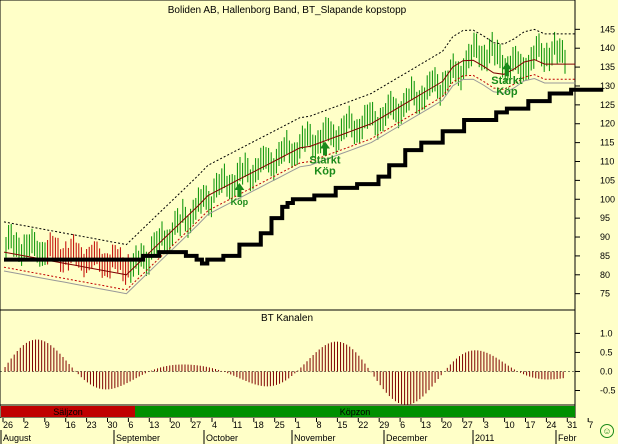  What do you see at coordinates (607, 67) in the screenshot?
I see `y-tick-label: 135` at bounding box center [607, 67].